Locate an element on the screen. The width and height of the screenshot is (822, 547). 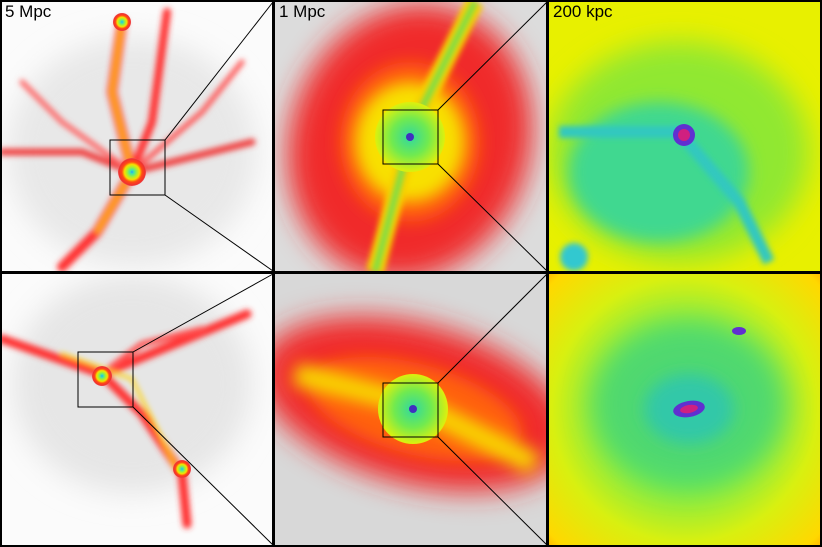
scale-label: 1 Mpc is located at coordinates (302, 11).